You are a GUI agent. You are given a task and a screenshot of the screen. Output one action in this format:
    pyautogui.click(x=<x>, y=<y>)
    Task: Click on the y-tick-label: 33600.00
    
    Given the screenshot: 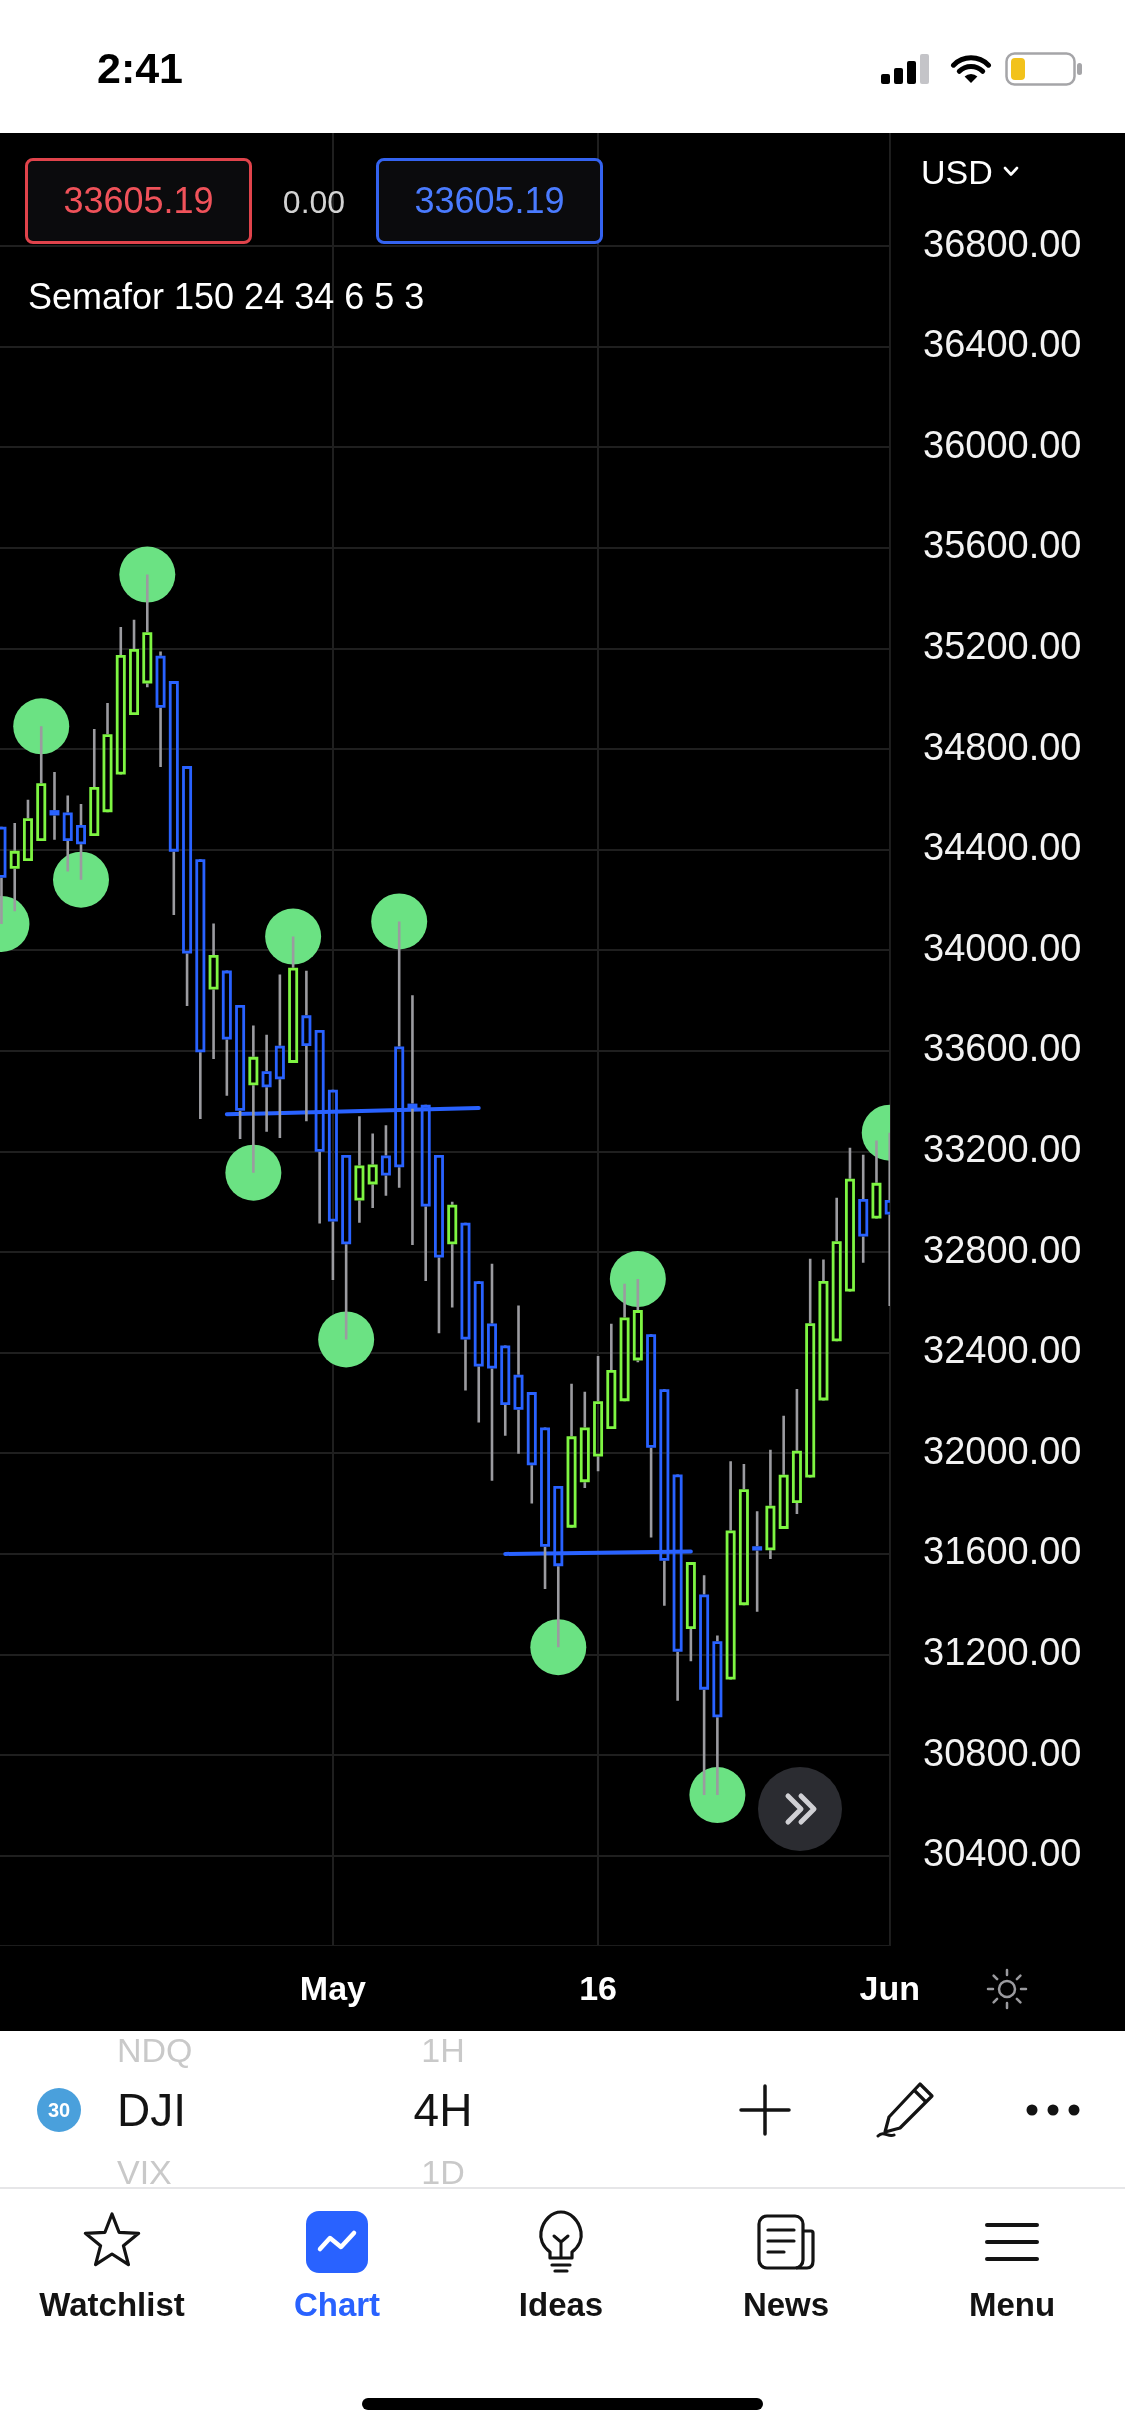 What is the action you would take?
    pyautogui.click(x=1002, y=1048)
    